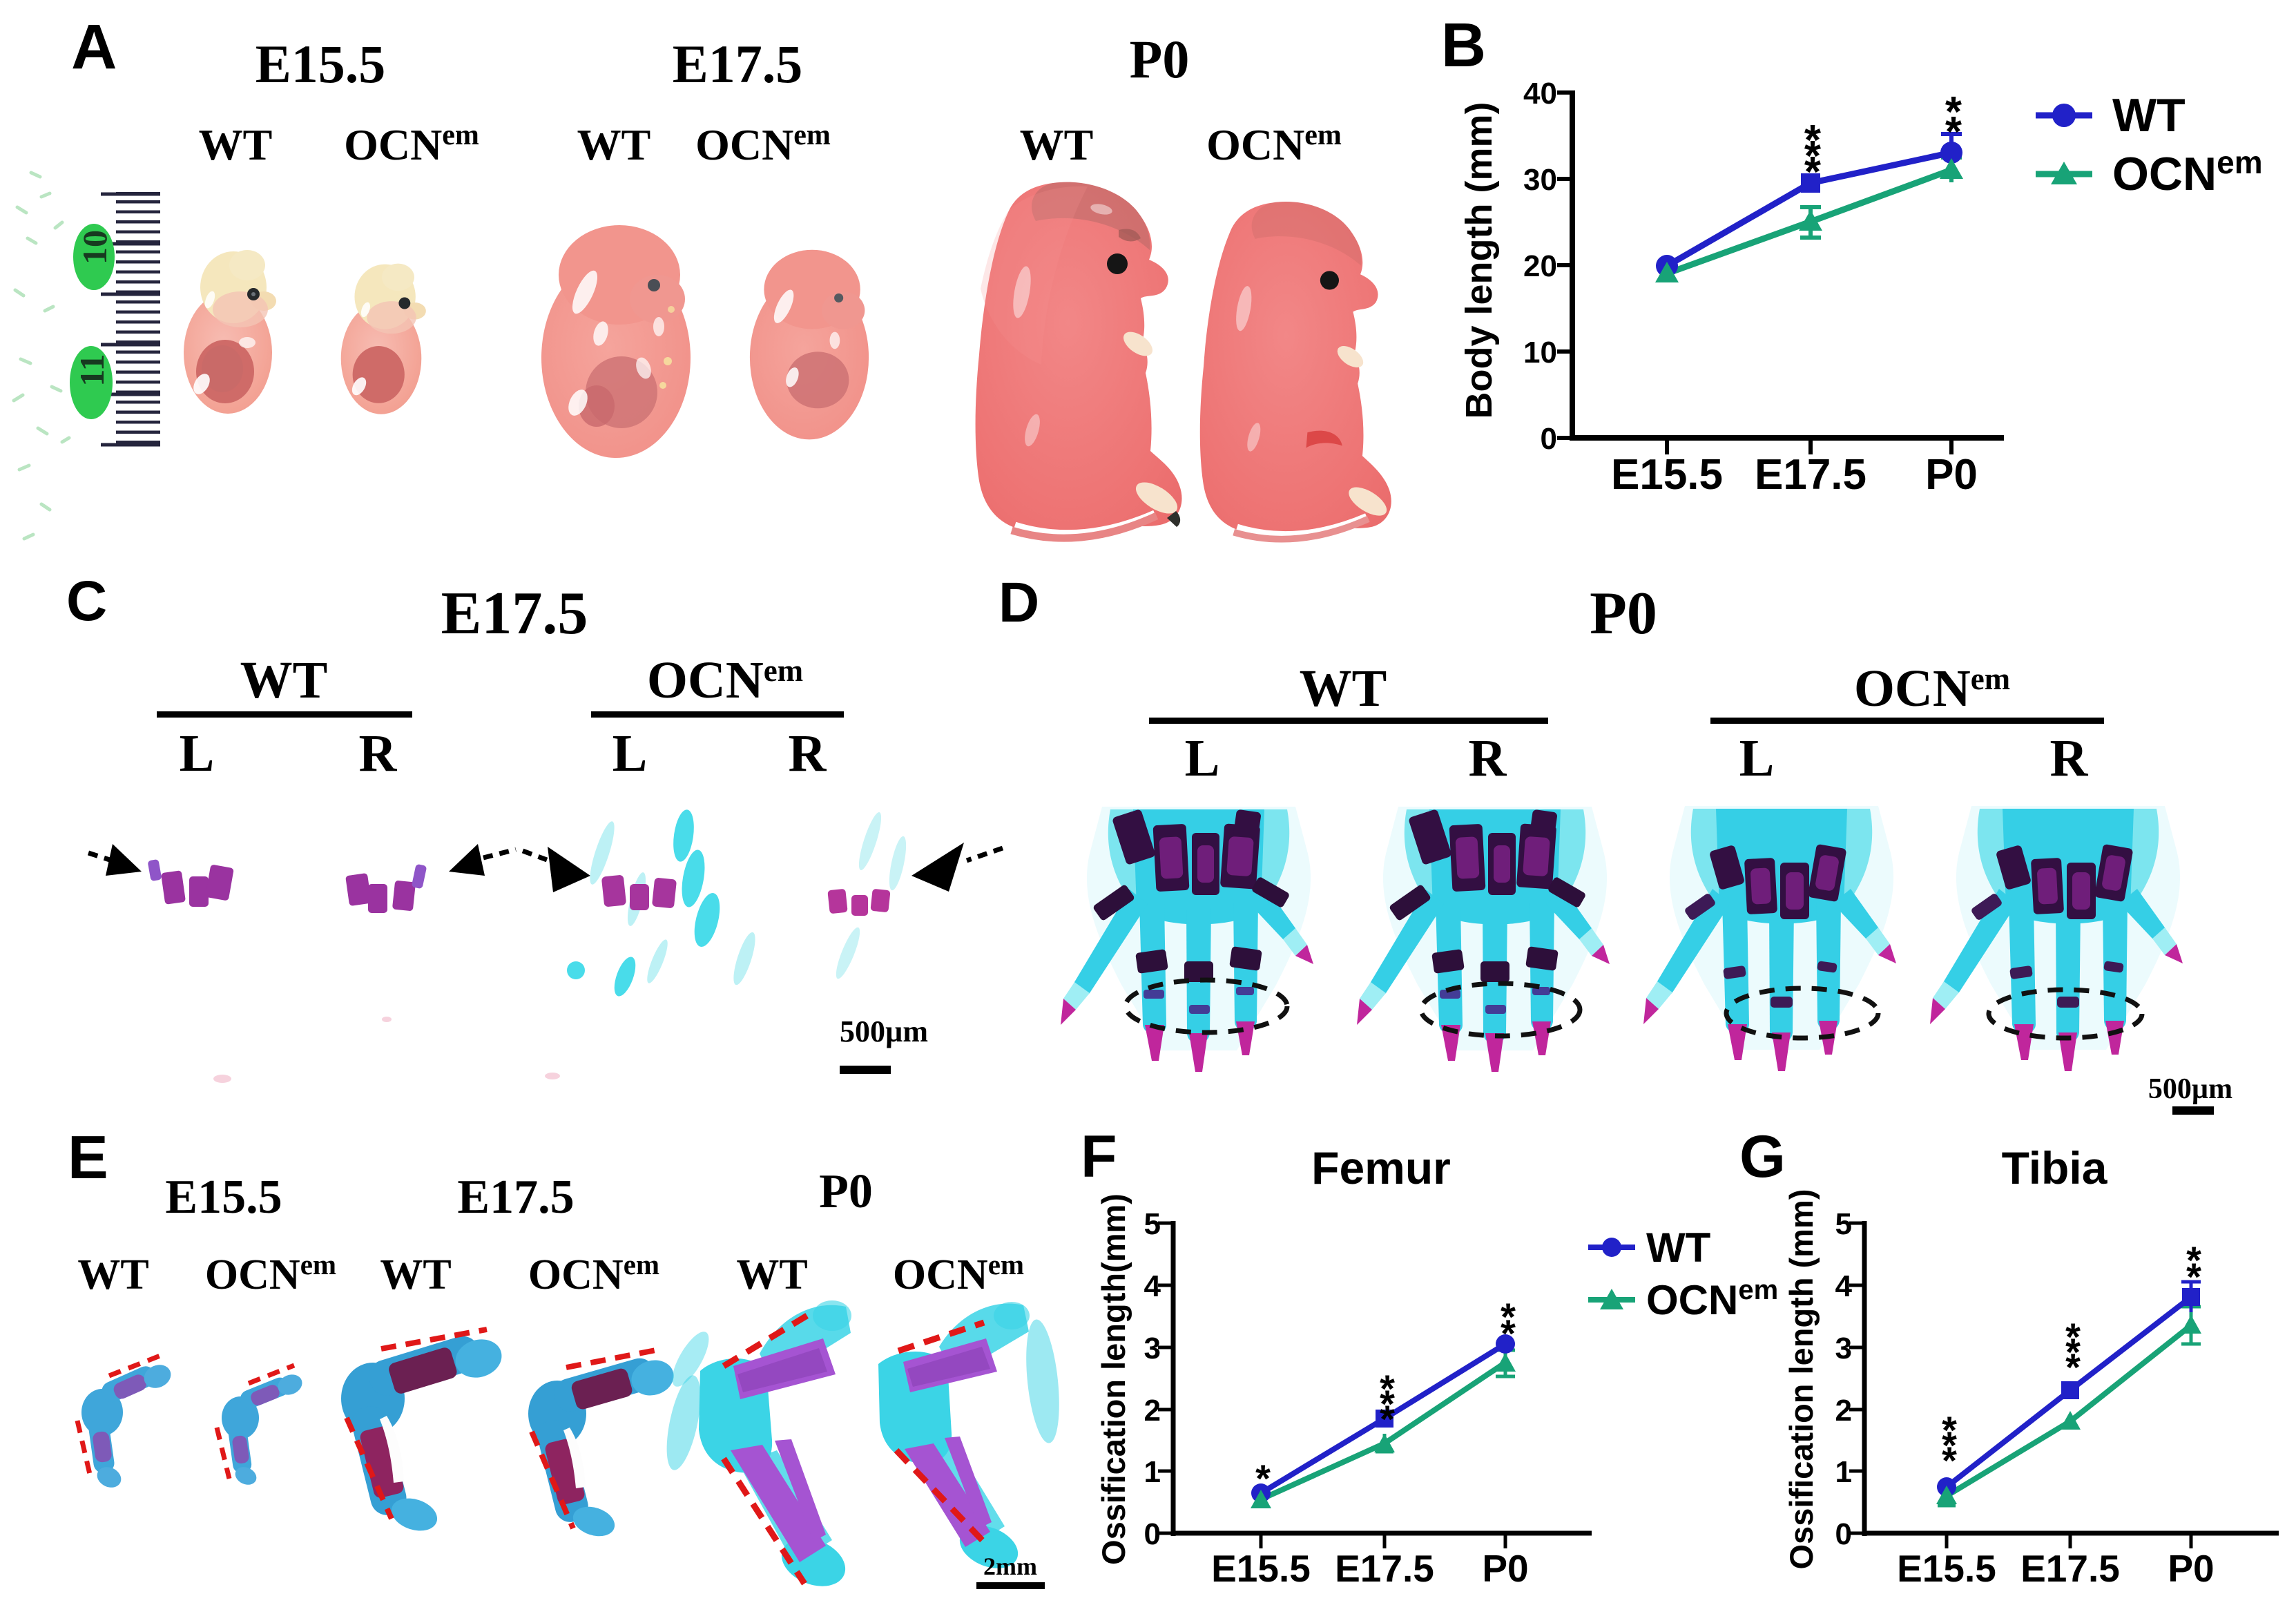  What do you see at coordinates (1099, 1157) in the screenshot?
I see `svg-text: F` at bounding box center [1099, 1157].